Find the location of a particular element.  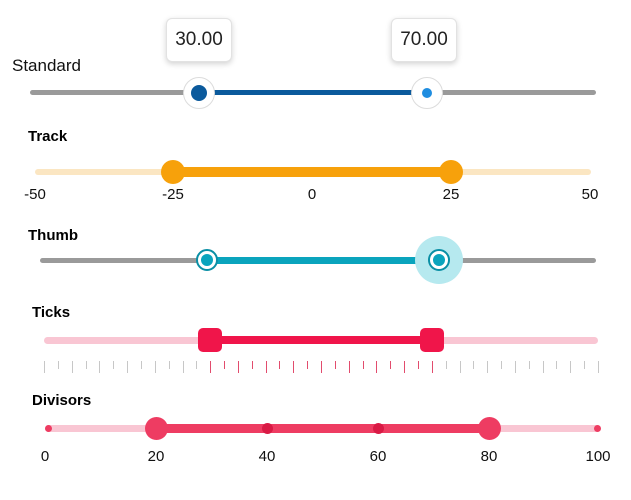

standard-end-thumb is located at coordinates (427, 93).